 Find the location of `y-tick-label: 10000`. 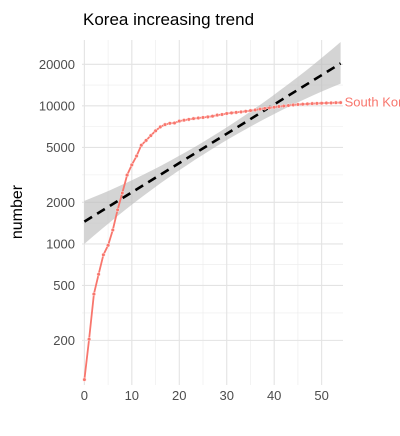

y-tick-label: 10000 is located at coordinates (57, 105).